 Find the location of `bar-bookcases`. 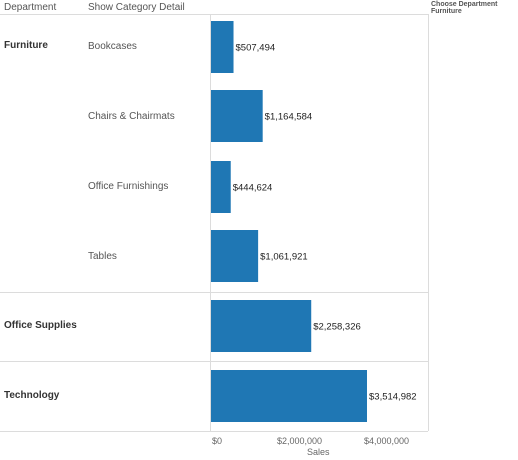

bar-bookcases is located at coordinates (222, 47).